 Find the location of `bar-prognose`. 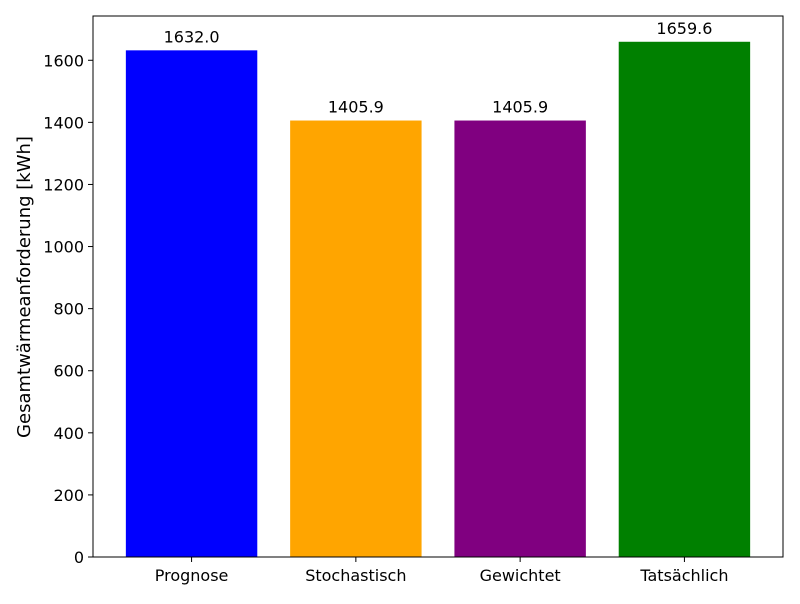

bar-prognose is located at coordinates (191, 303).